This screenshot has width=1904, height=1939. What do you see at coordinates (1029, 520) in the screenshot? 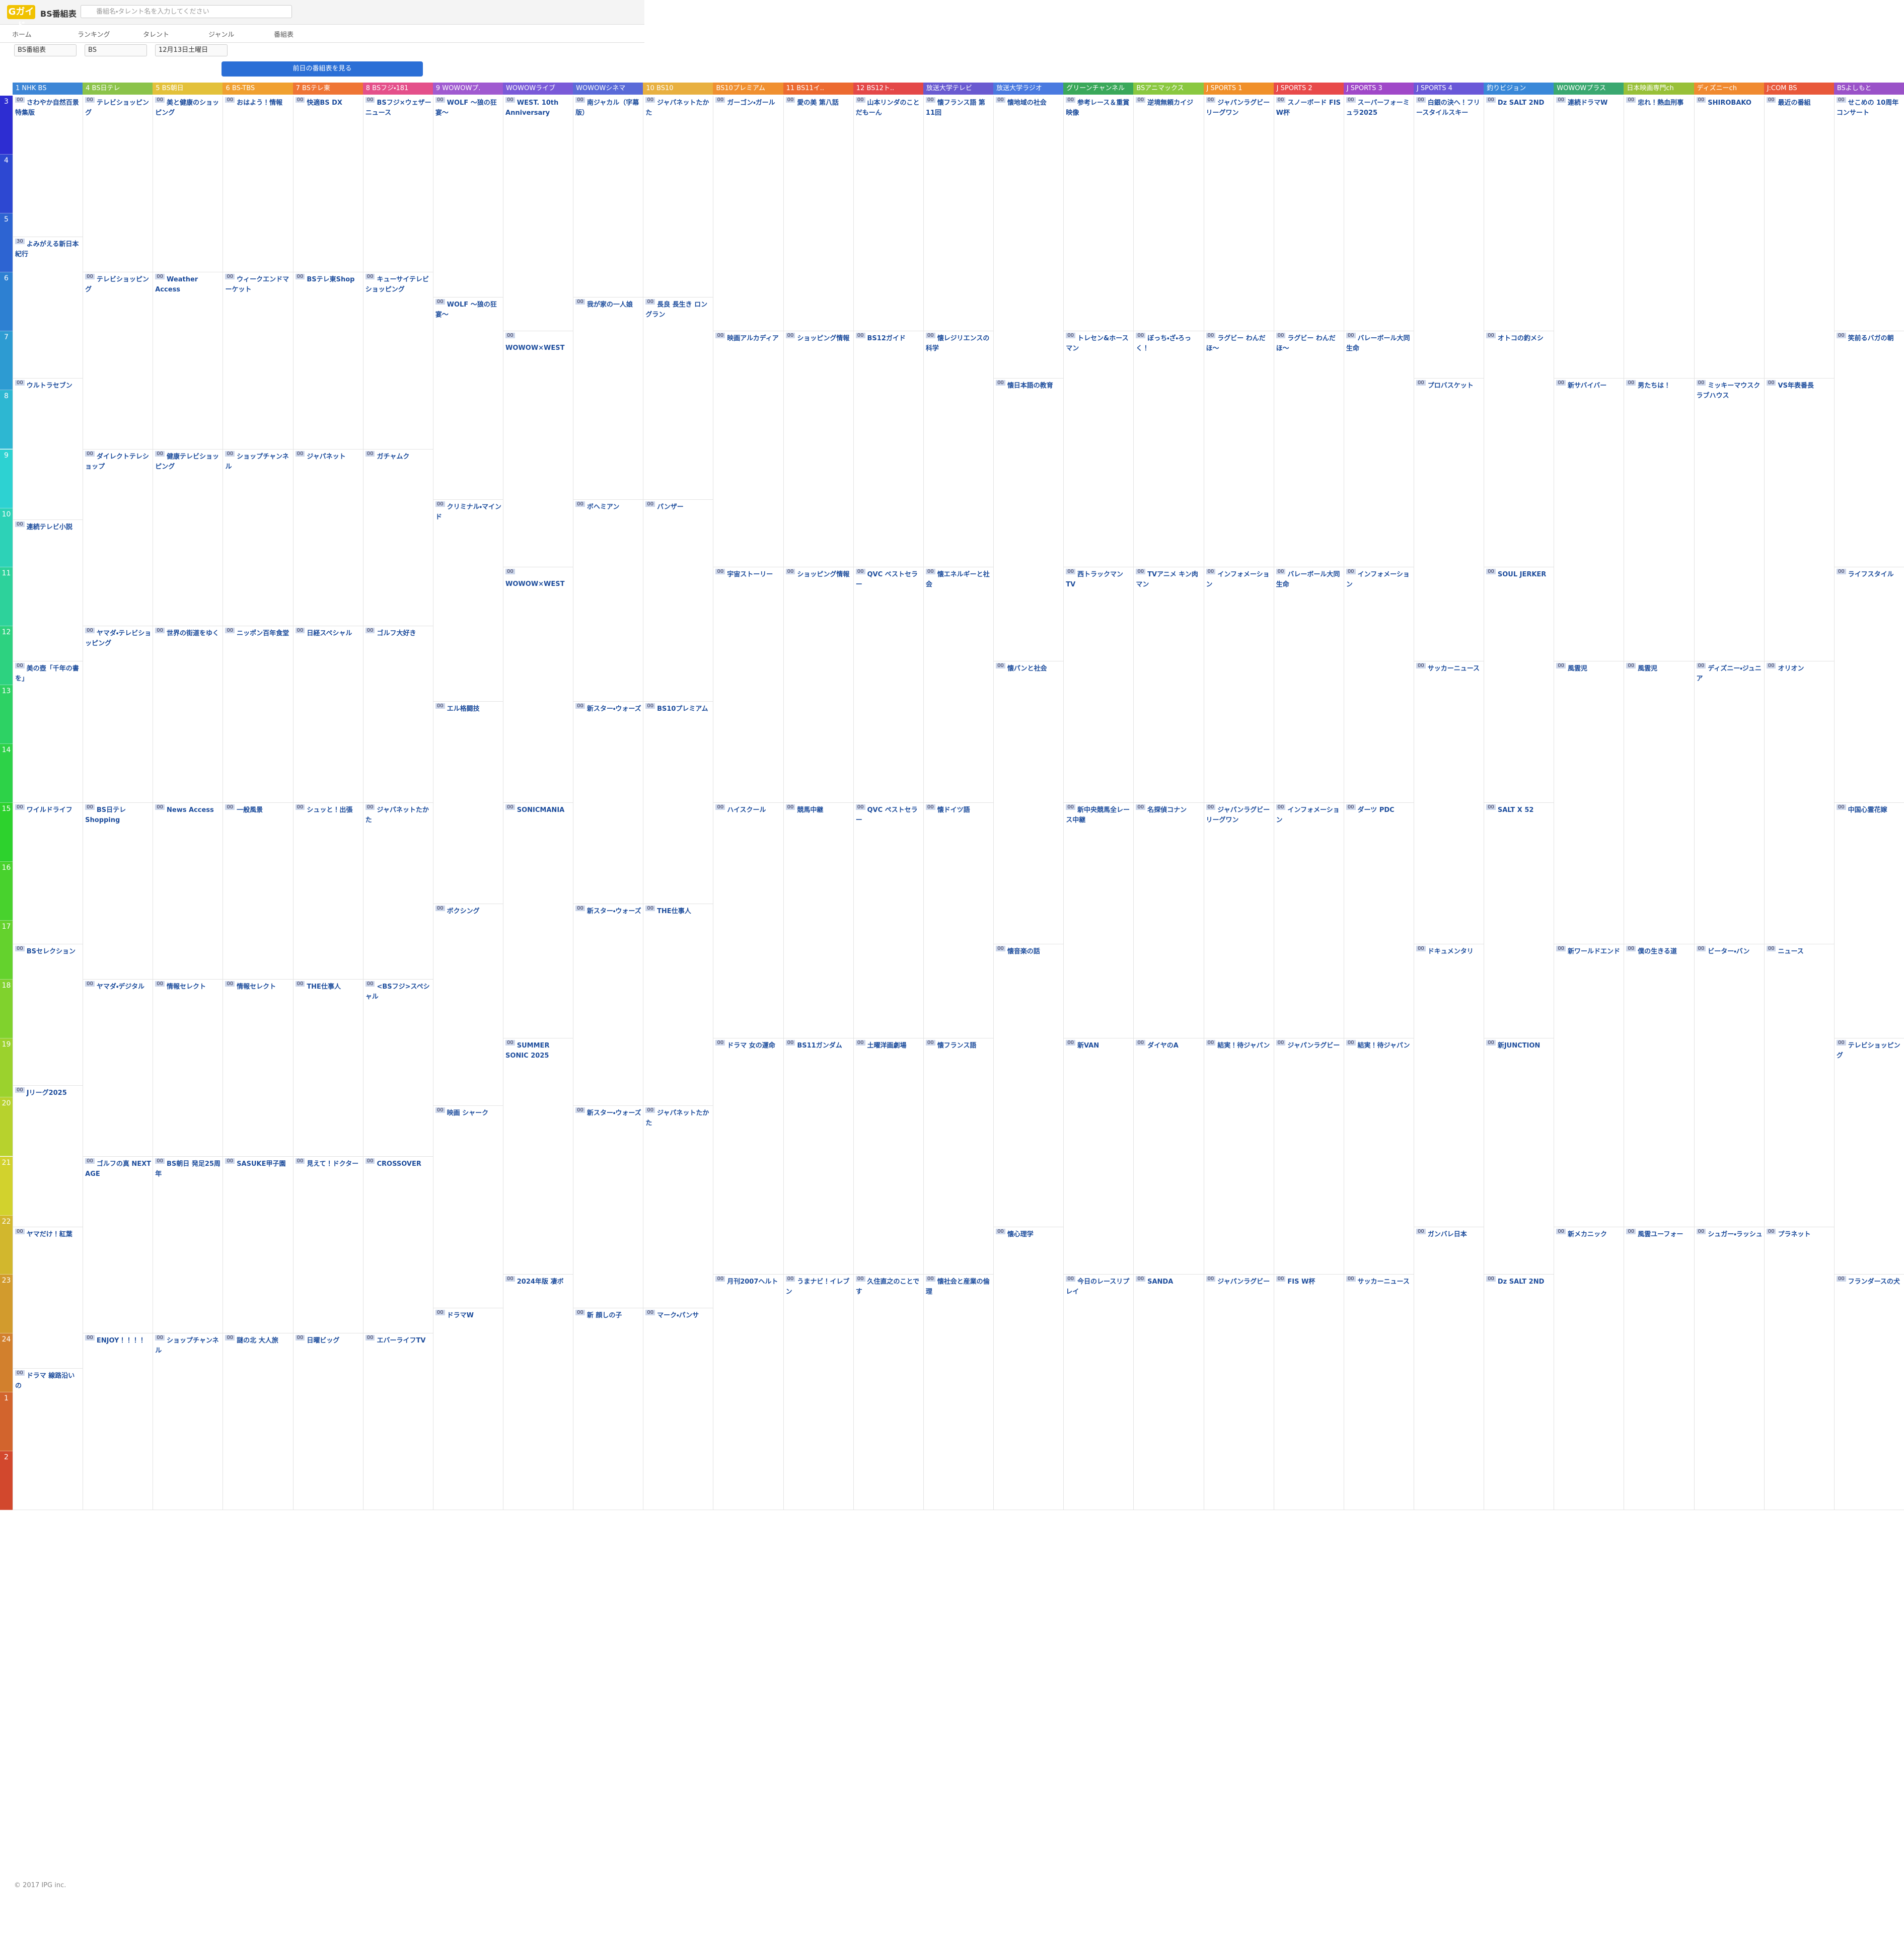
I see `program: 00 懐日本語の教育` at bounding box center [1029, 520].